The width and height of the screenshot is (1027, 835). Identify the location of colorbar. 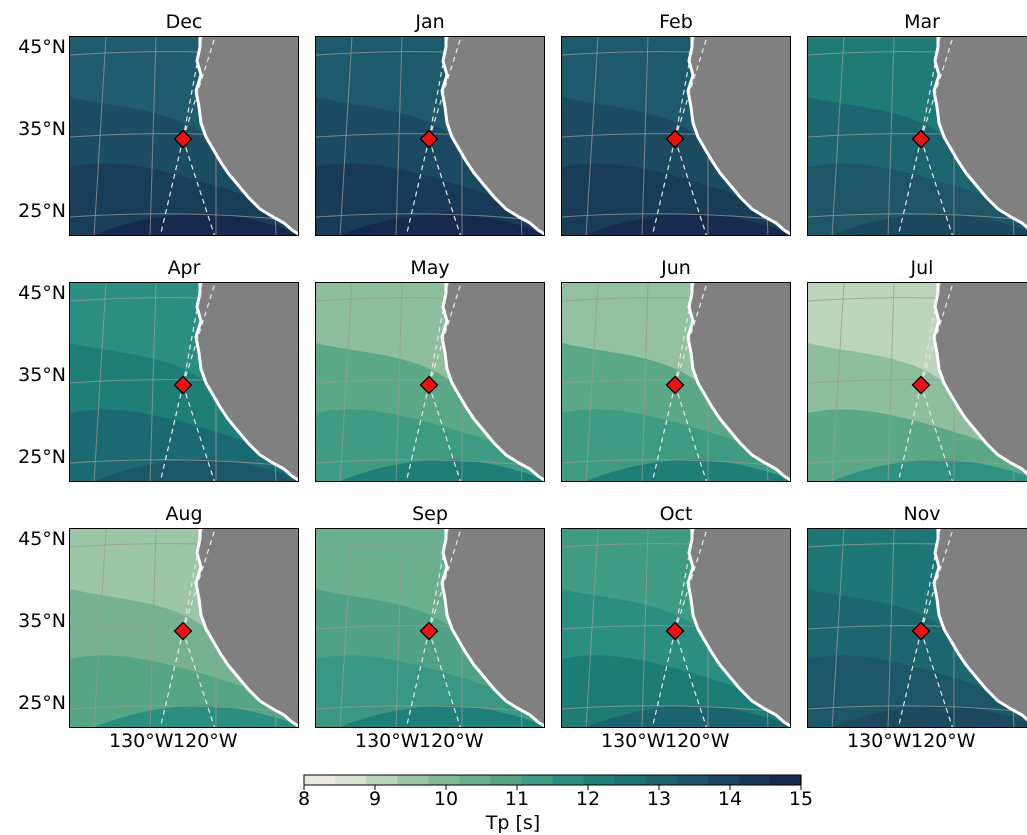
(552, 782).